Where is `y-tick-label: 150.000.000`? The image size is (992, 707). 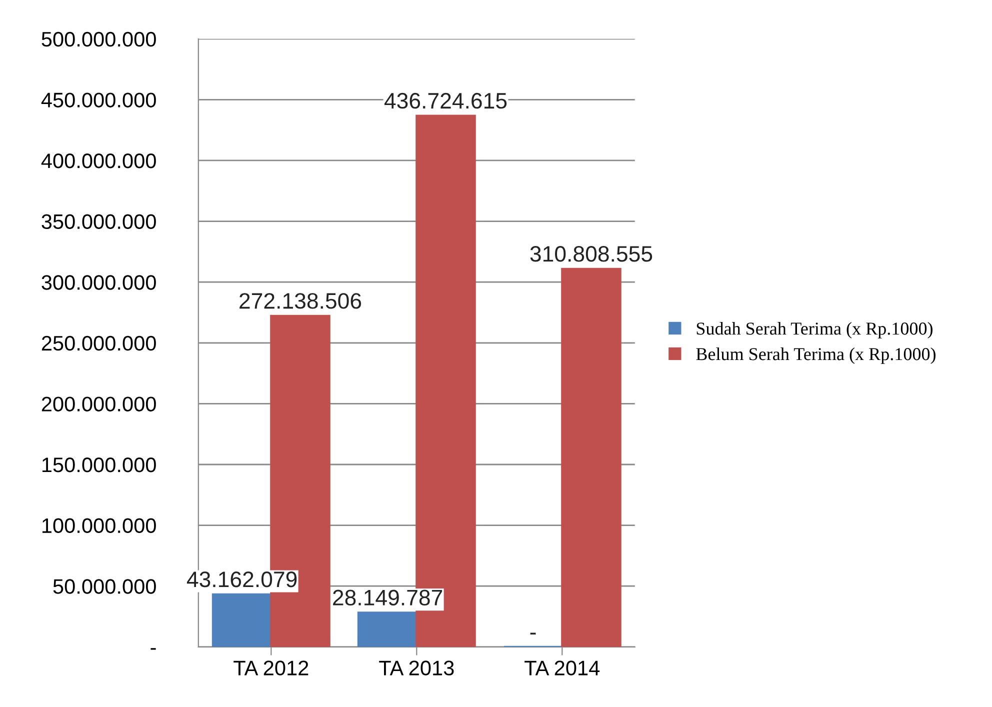
y-tick-label: 150.000.000 is located at coordinates (99, 465).